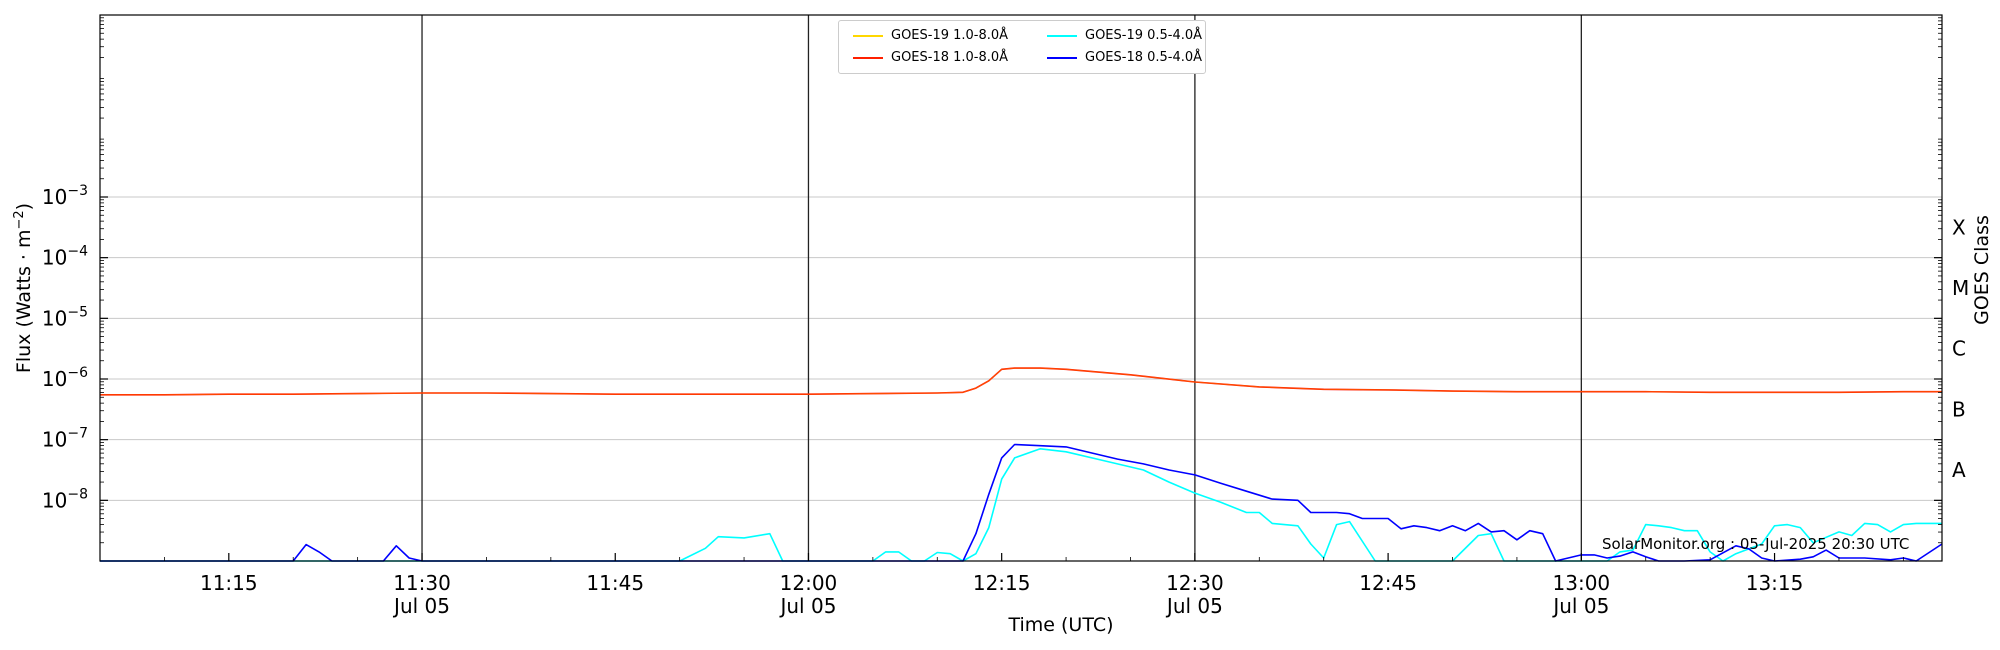  Describe the element at coordinates (229, 583) in the screenshot. I see `x-tick-label: 11:15` at that location.